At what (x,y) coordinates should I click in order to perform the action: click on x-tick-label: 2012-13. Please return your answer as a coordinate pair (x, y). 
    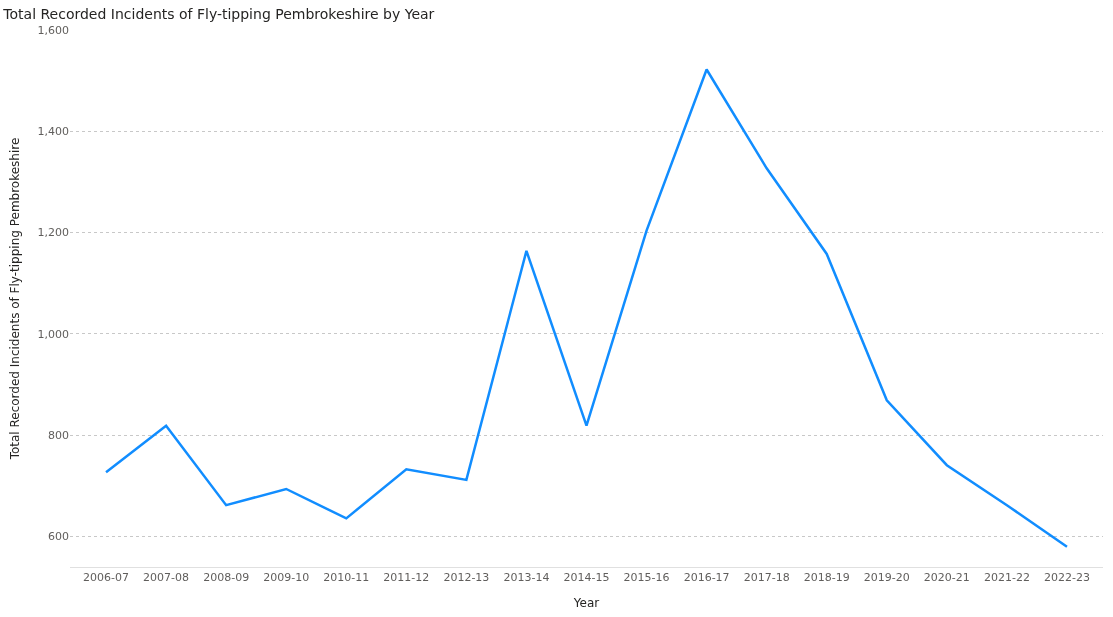
    Looking at the image, I should click on (466, 578).